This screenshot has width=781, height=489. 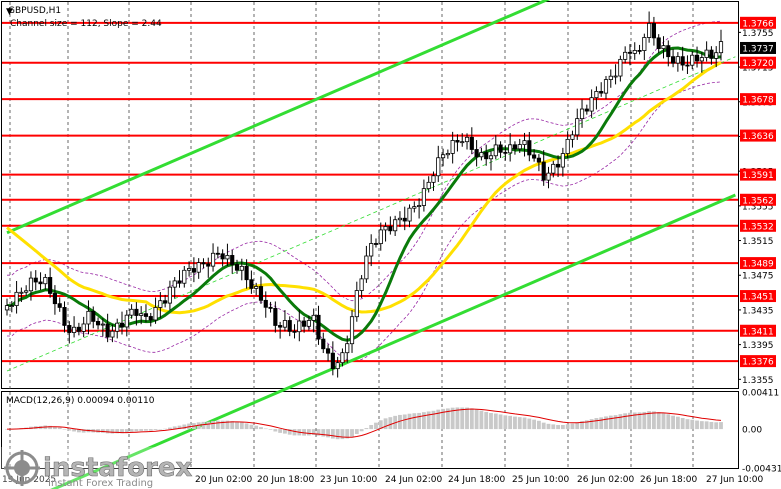 What do you see at coordinates (760, 394) in the screenshot?
I see `indicator-tick-label: 0.00411` at bounding box center [760, 394].